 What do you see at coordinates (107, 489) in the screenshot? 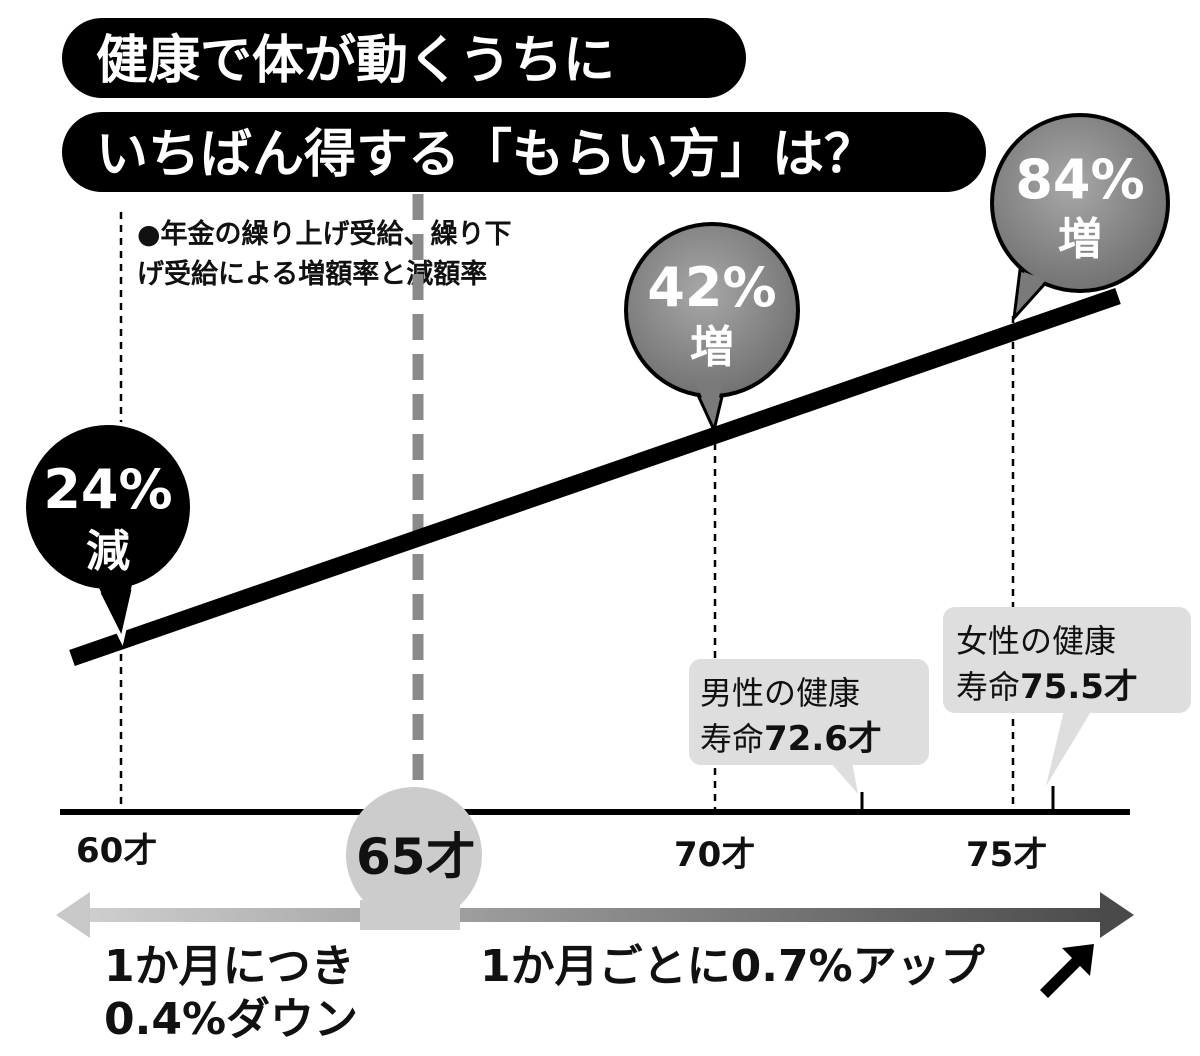
I see `bubble-24-pct: 24%` at bounding box center [107, 489].